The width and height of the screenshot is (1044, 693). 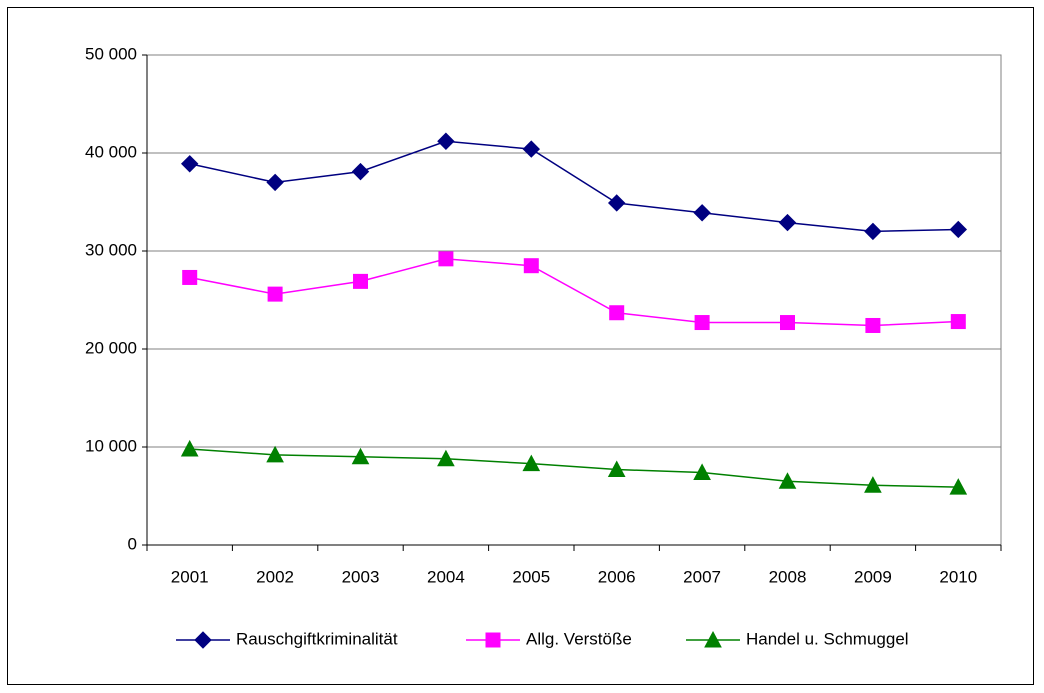 What do you see at coordinates (579, 638) in the screenshot?
I see `legend-label: Allg. Verstöße` at bounding box center [579, 638].